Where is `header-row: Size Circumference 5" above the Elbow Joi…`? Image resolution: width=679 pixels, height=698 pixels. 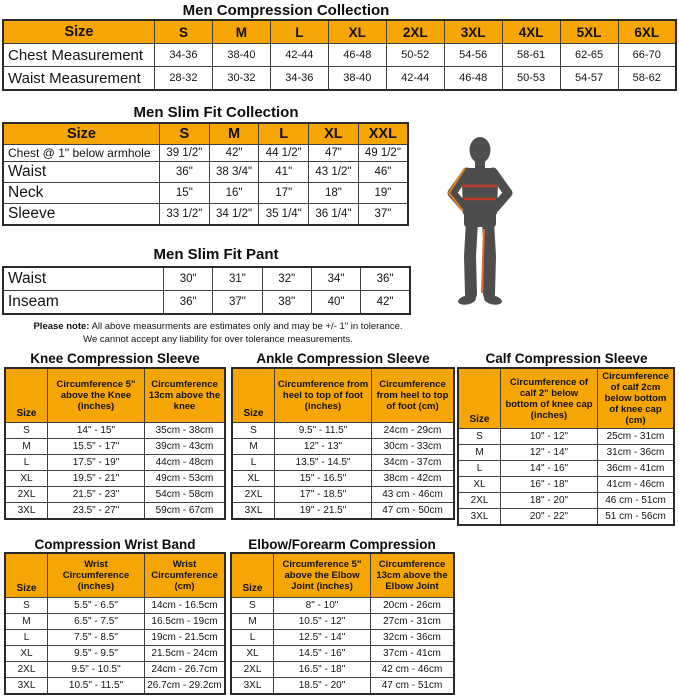
header-row: Size Circumference 5" above the Elbow Joi… is located at coordinates (342, 575).